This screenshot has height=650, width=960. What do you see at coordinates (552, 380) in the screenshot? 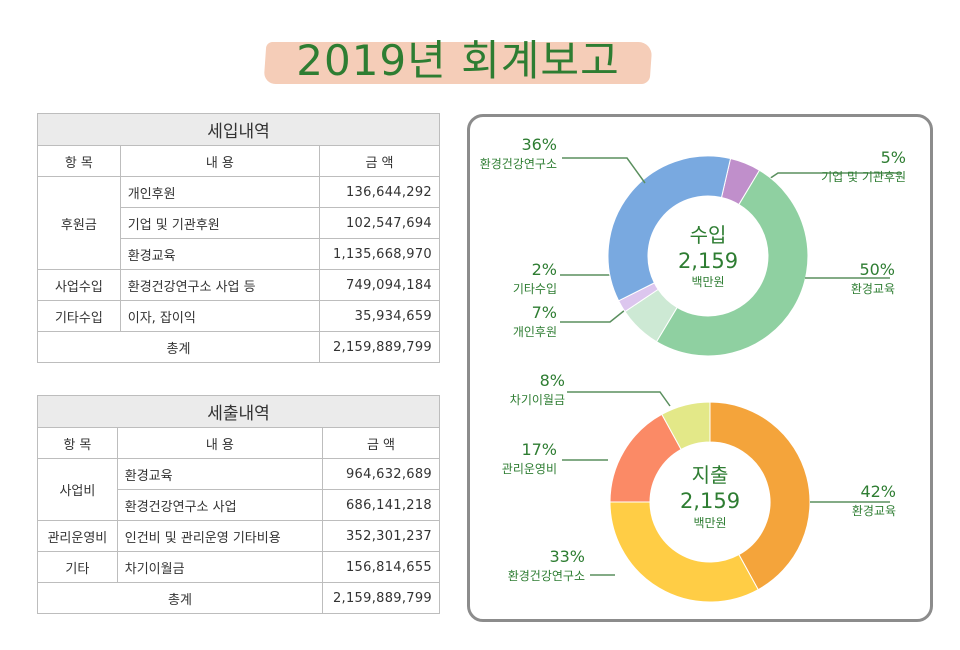
I see `slice-percent-label: 8%` at bounding box center [552, 380].